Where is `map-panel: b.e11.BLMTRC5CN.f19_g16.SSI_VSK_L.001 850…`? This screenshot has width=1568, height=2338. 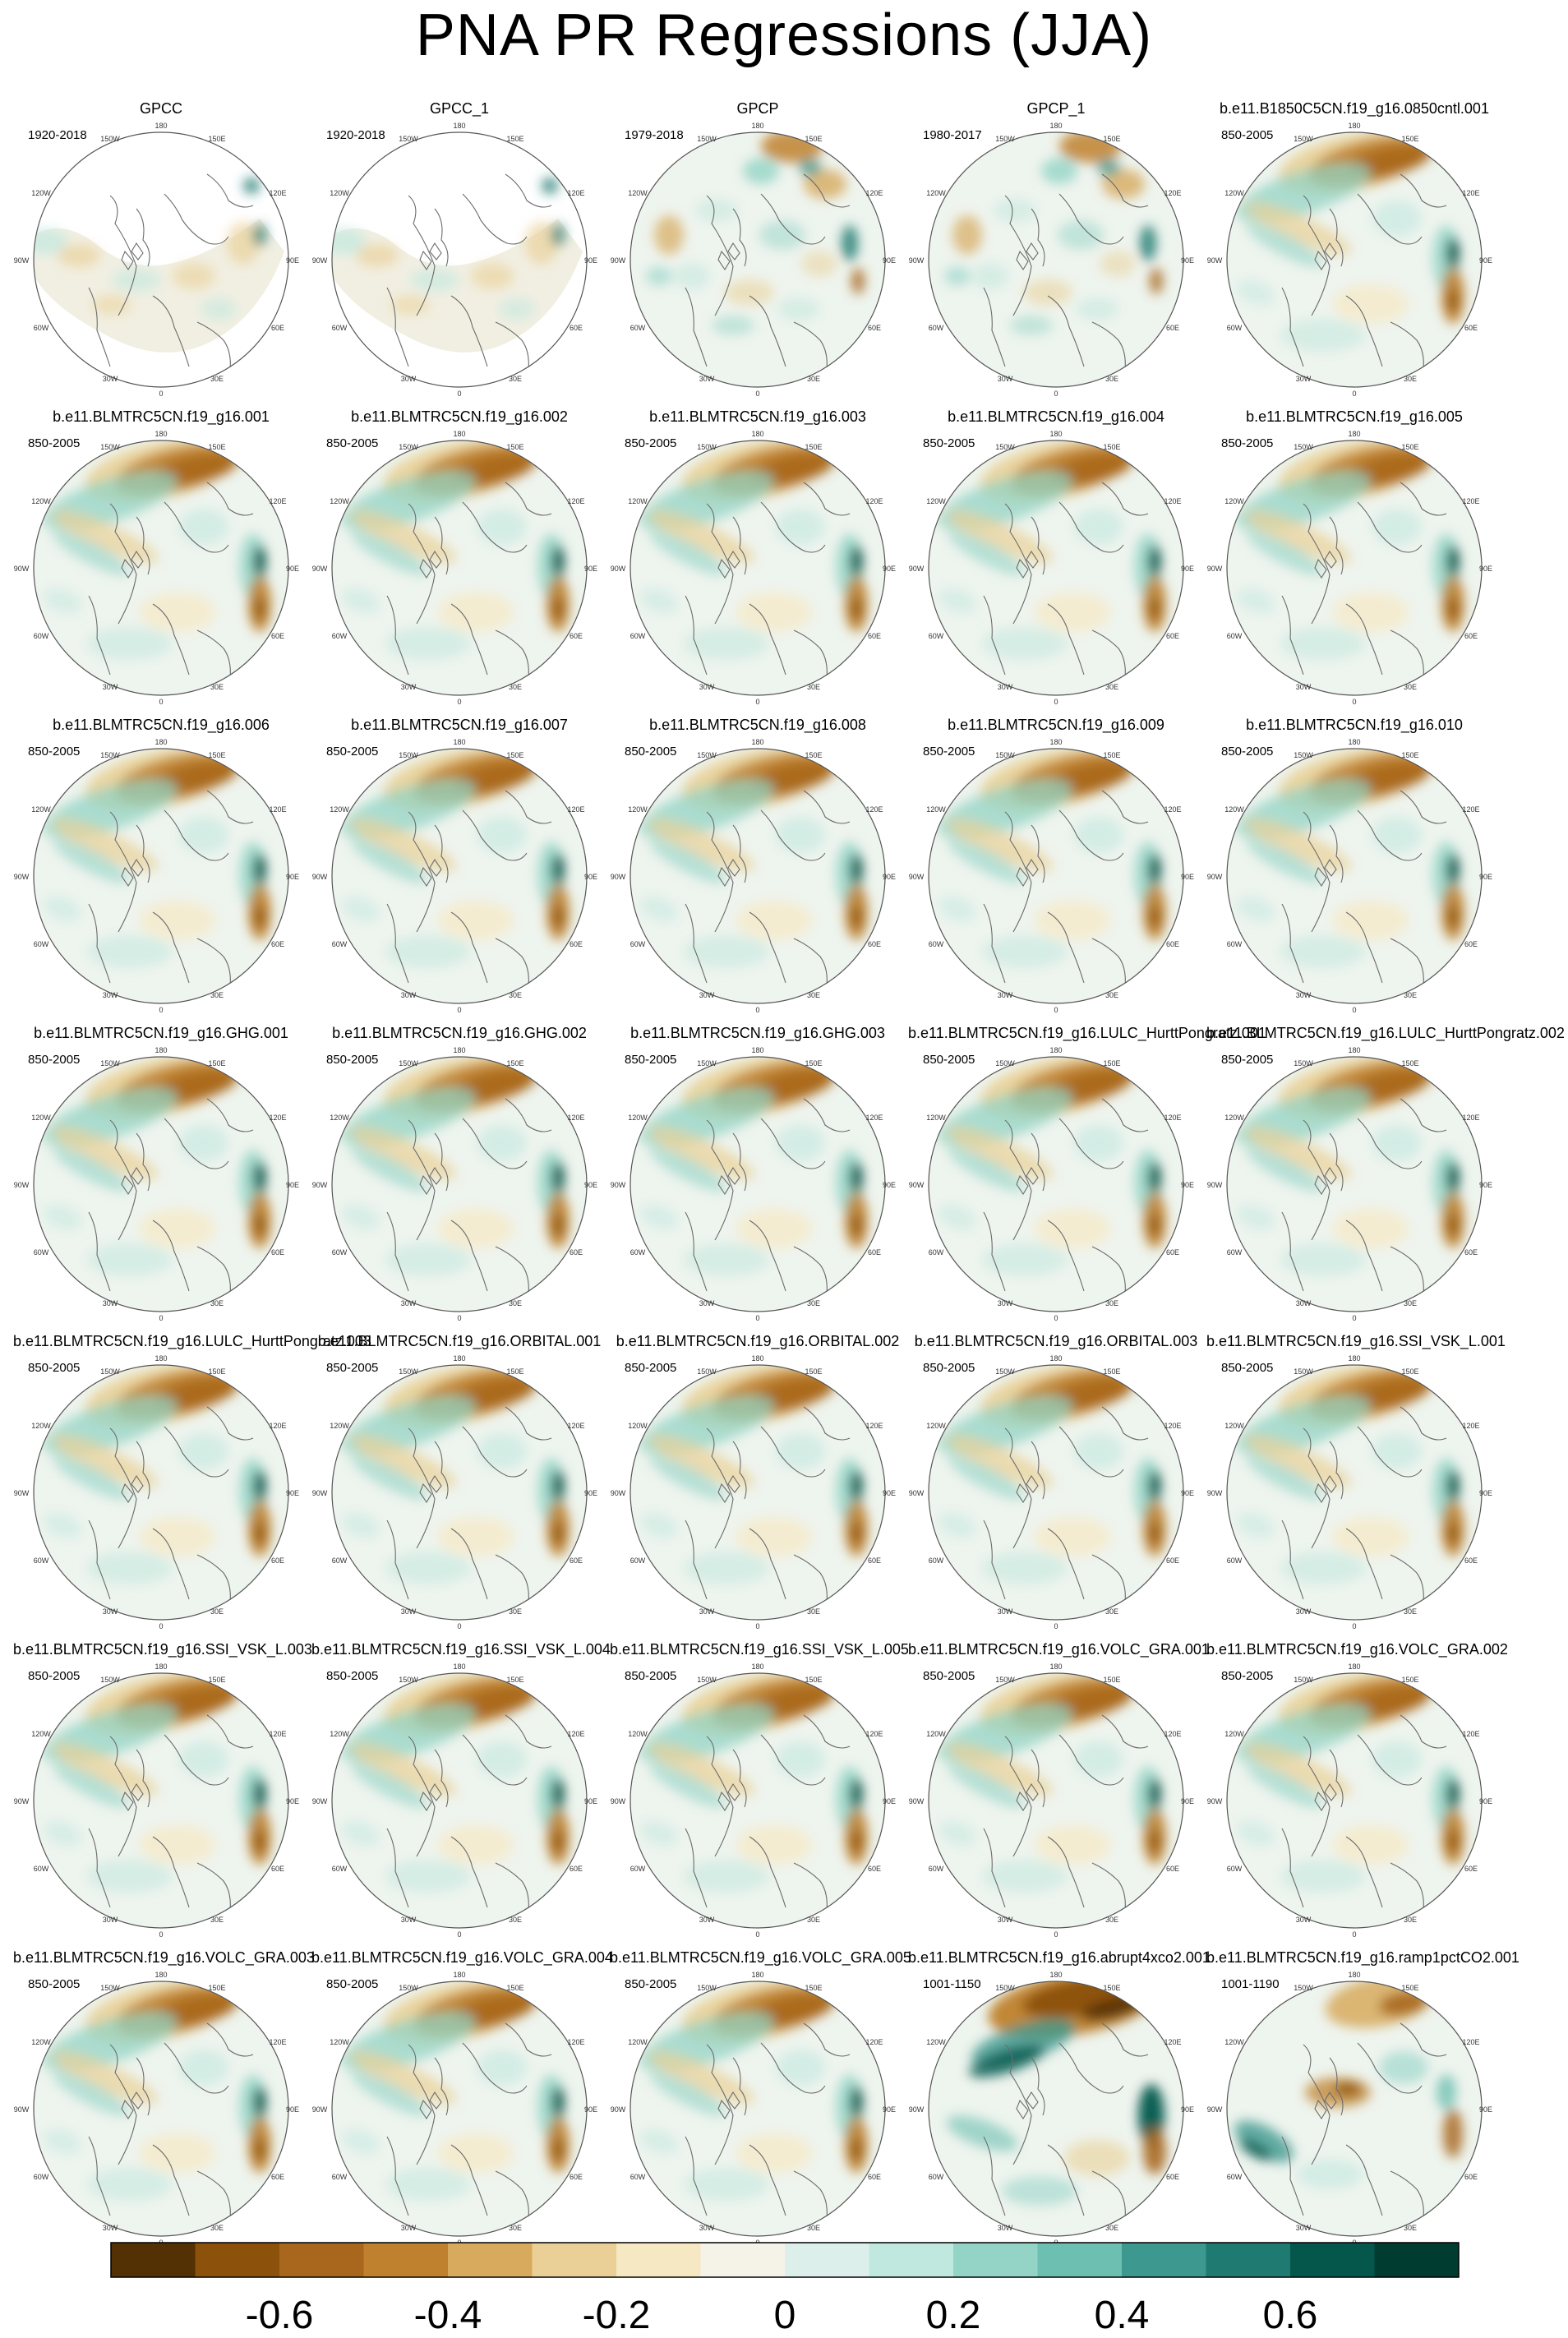
map-panel: b.e11.BLMTRC5CN.f19_g16.SSI_VSK_L.001 850… is located at coordinates (1356, 1489).